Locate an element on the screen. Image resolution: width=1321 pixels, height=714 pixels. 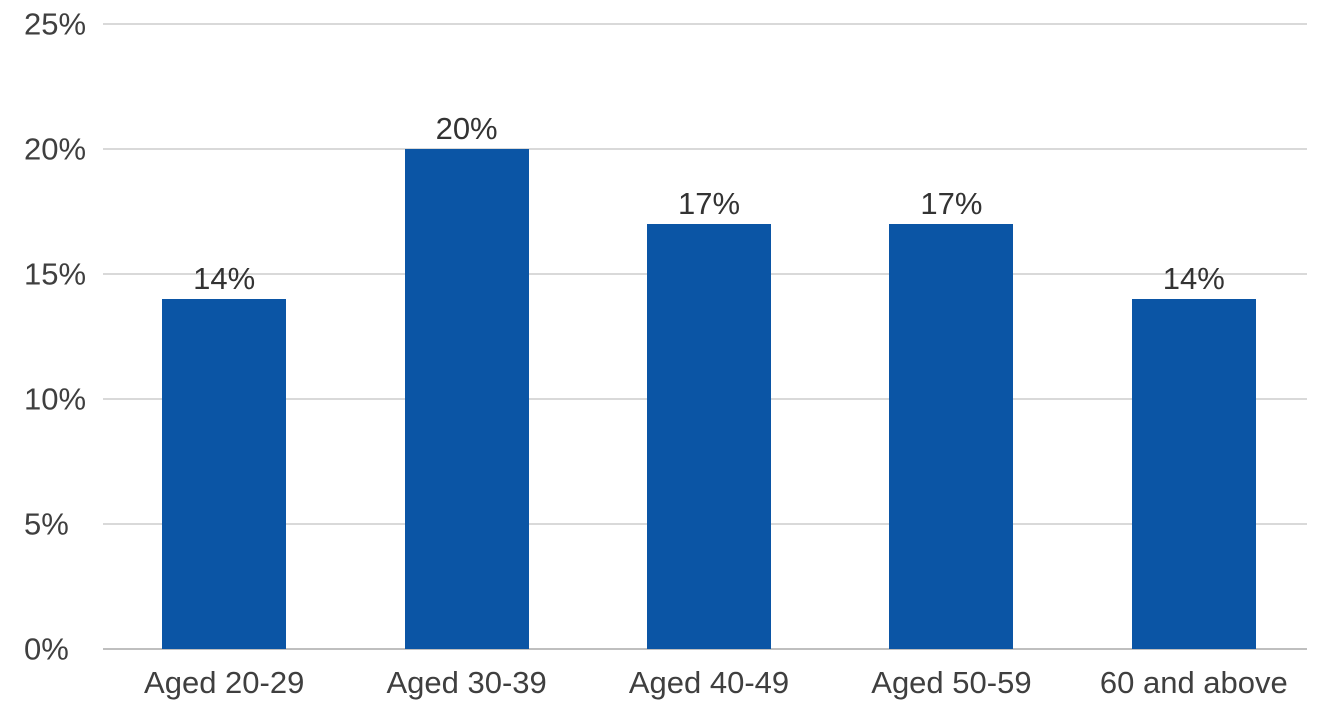
y-axis-tick-label: 25% is located at coordinates (55, 24).